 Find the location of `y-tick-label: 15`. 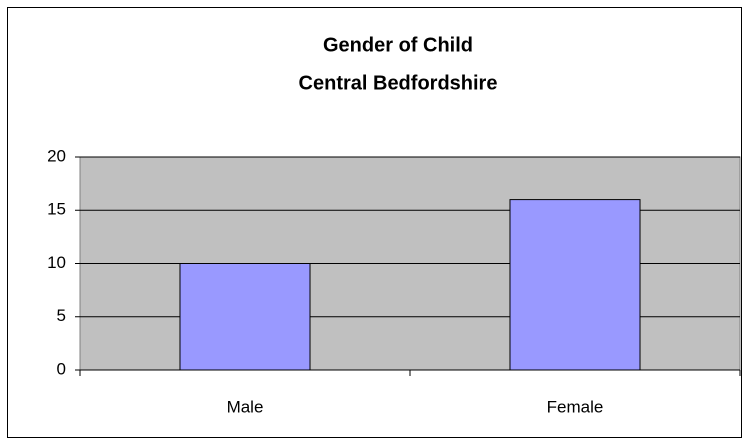

y-tick-label: 15 is located at coordinates (56, 209).